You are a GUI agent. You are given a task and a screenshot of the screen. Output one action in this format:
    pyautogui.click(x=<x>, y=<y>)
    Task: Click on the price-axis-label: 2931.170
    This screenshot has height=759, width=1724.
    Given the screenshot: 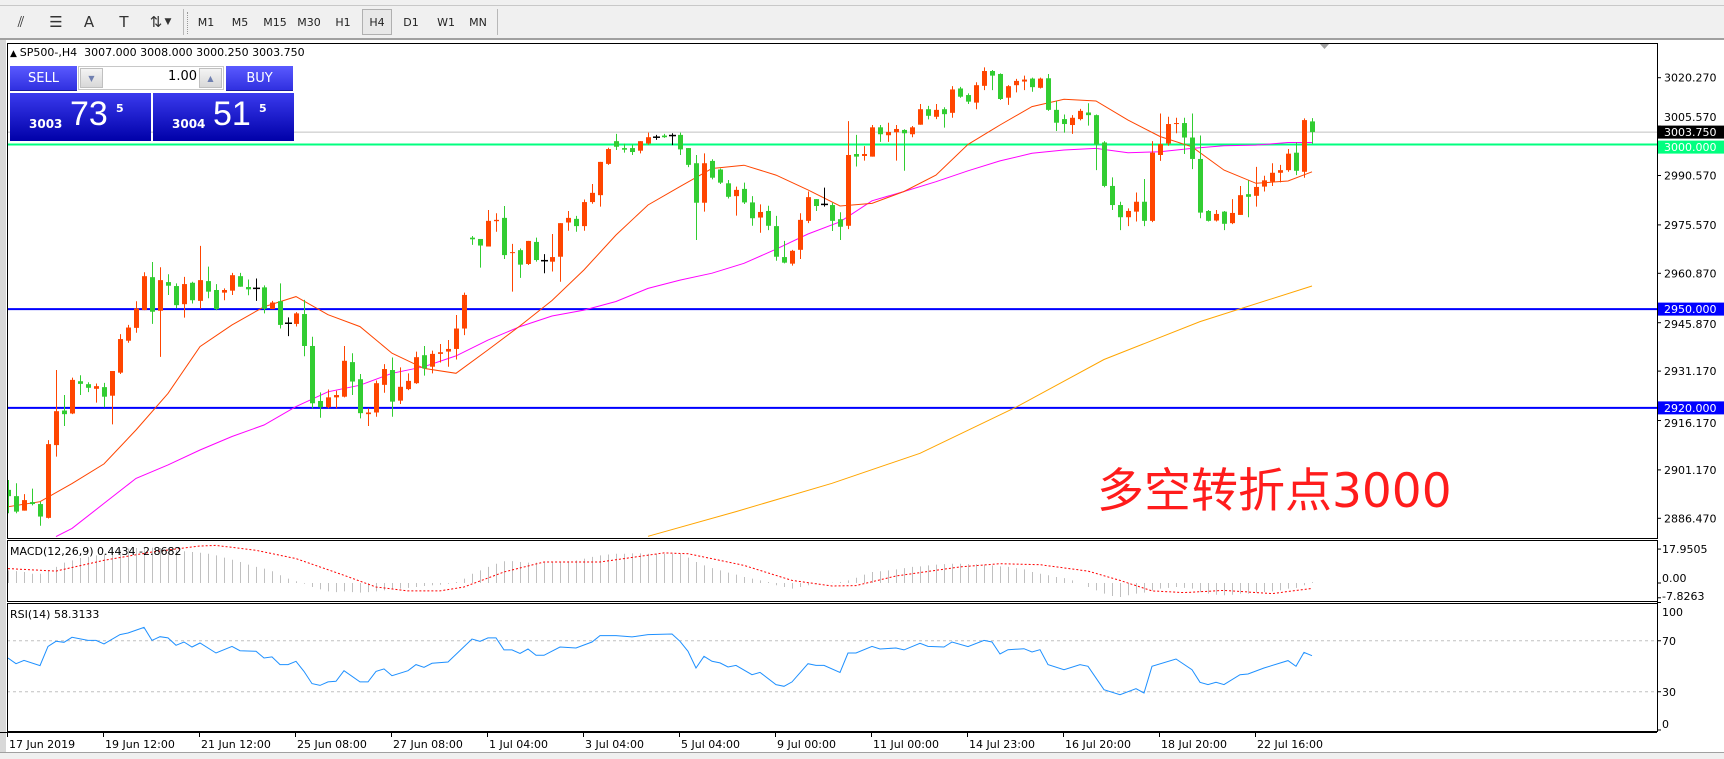 What is the action you would take?
    pyautogui.click(x=1690, y=371)
    